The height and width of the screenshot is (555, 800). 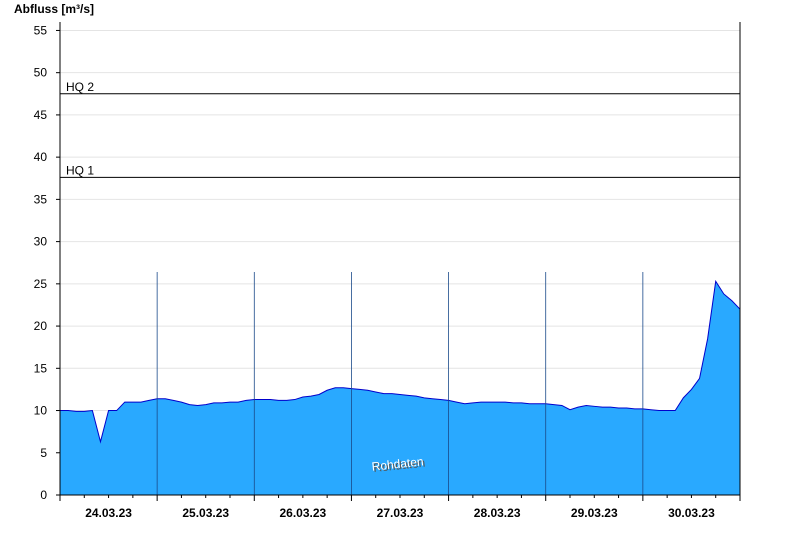 I want to click on y-tick-label: 45, so click(x=41, y=115).